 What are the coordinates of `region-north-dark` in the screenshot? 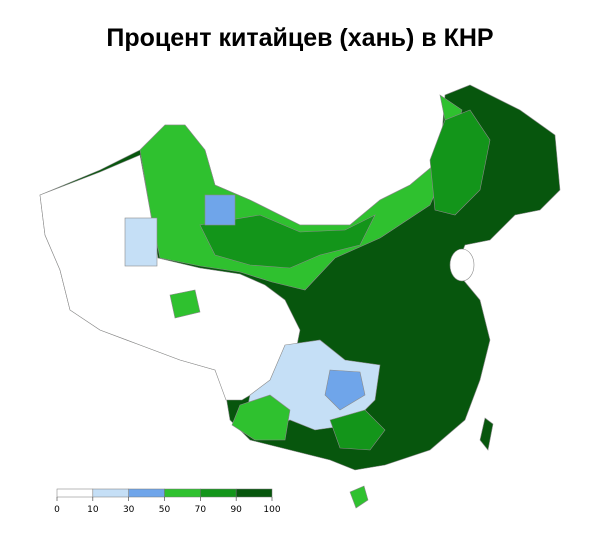 It's located at (287, 241).